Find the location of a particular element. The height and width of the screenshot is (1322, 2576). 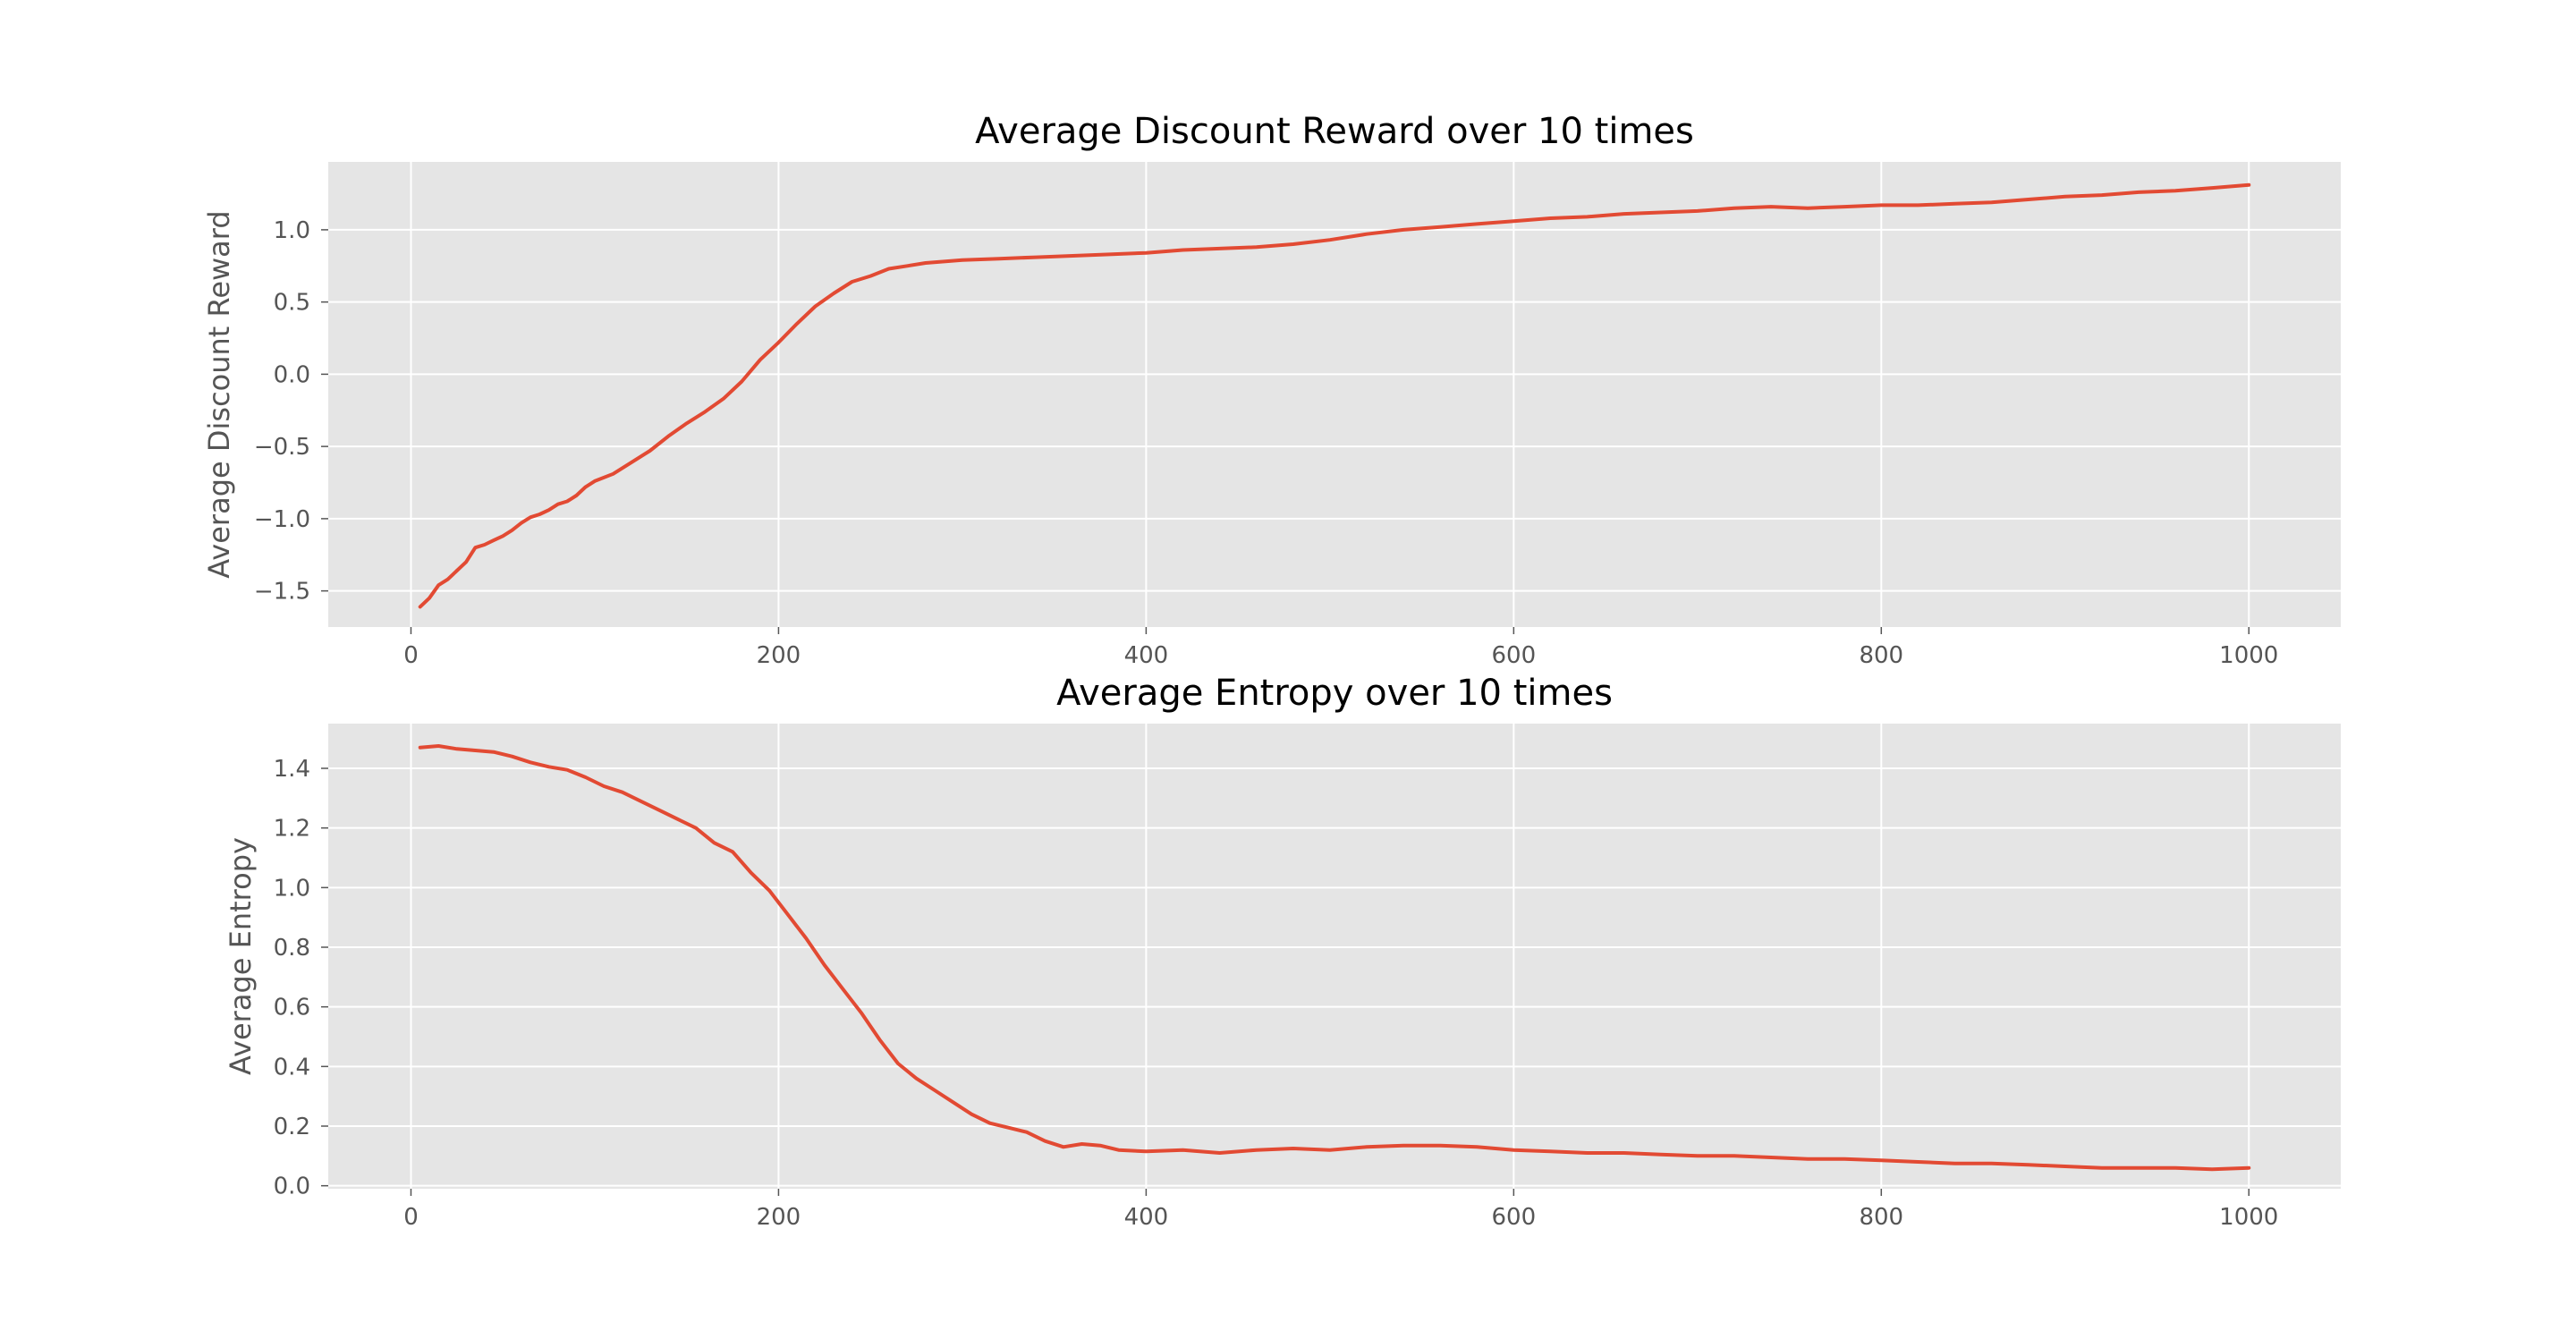

entropy-x-tick-label: 200 is located at coordinates (779, 1218).